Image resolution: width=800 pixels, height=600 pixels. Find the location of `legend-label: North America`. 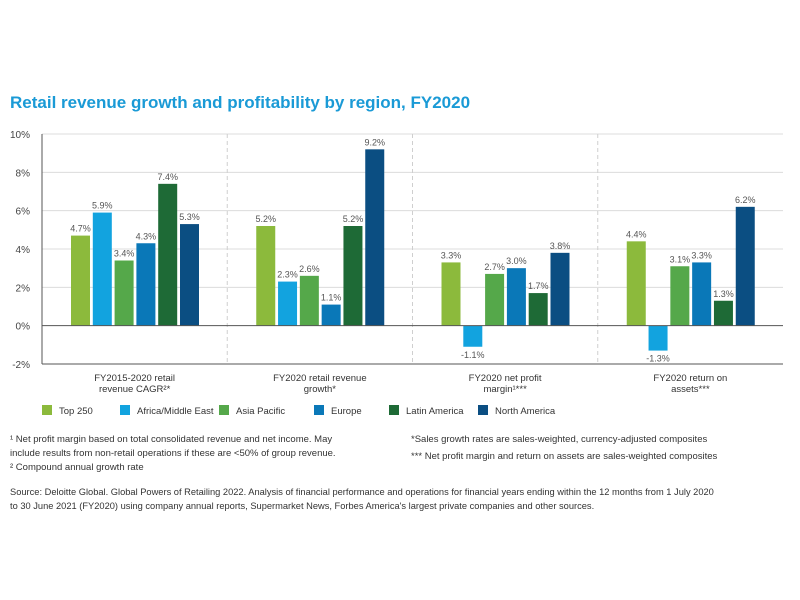

legend-label: North America is located at coordinates (525, 411).